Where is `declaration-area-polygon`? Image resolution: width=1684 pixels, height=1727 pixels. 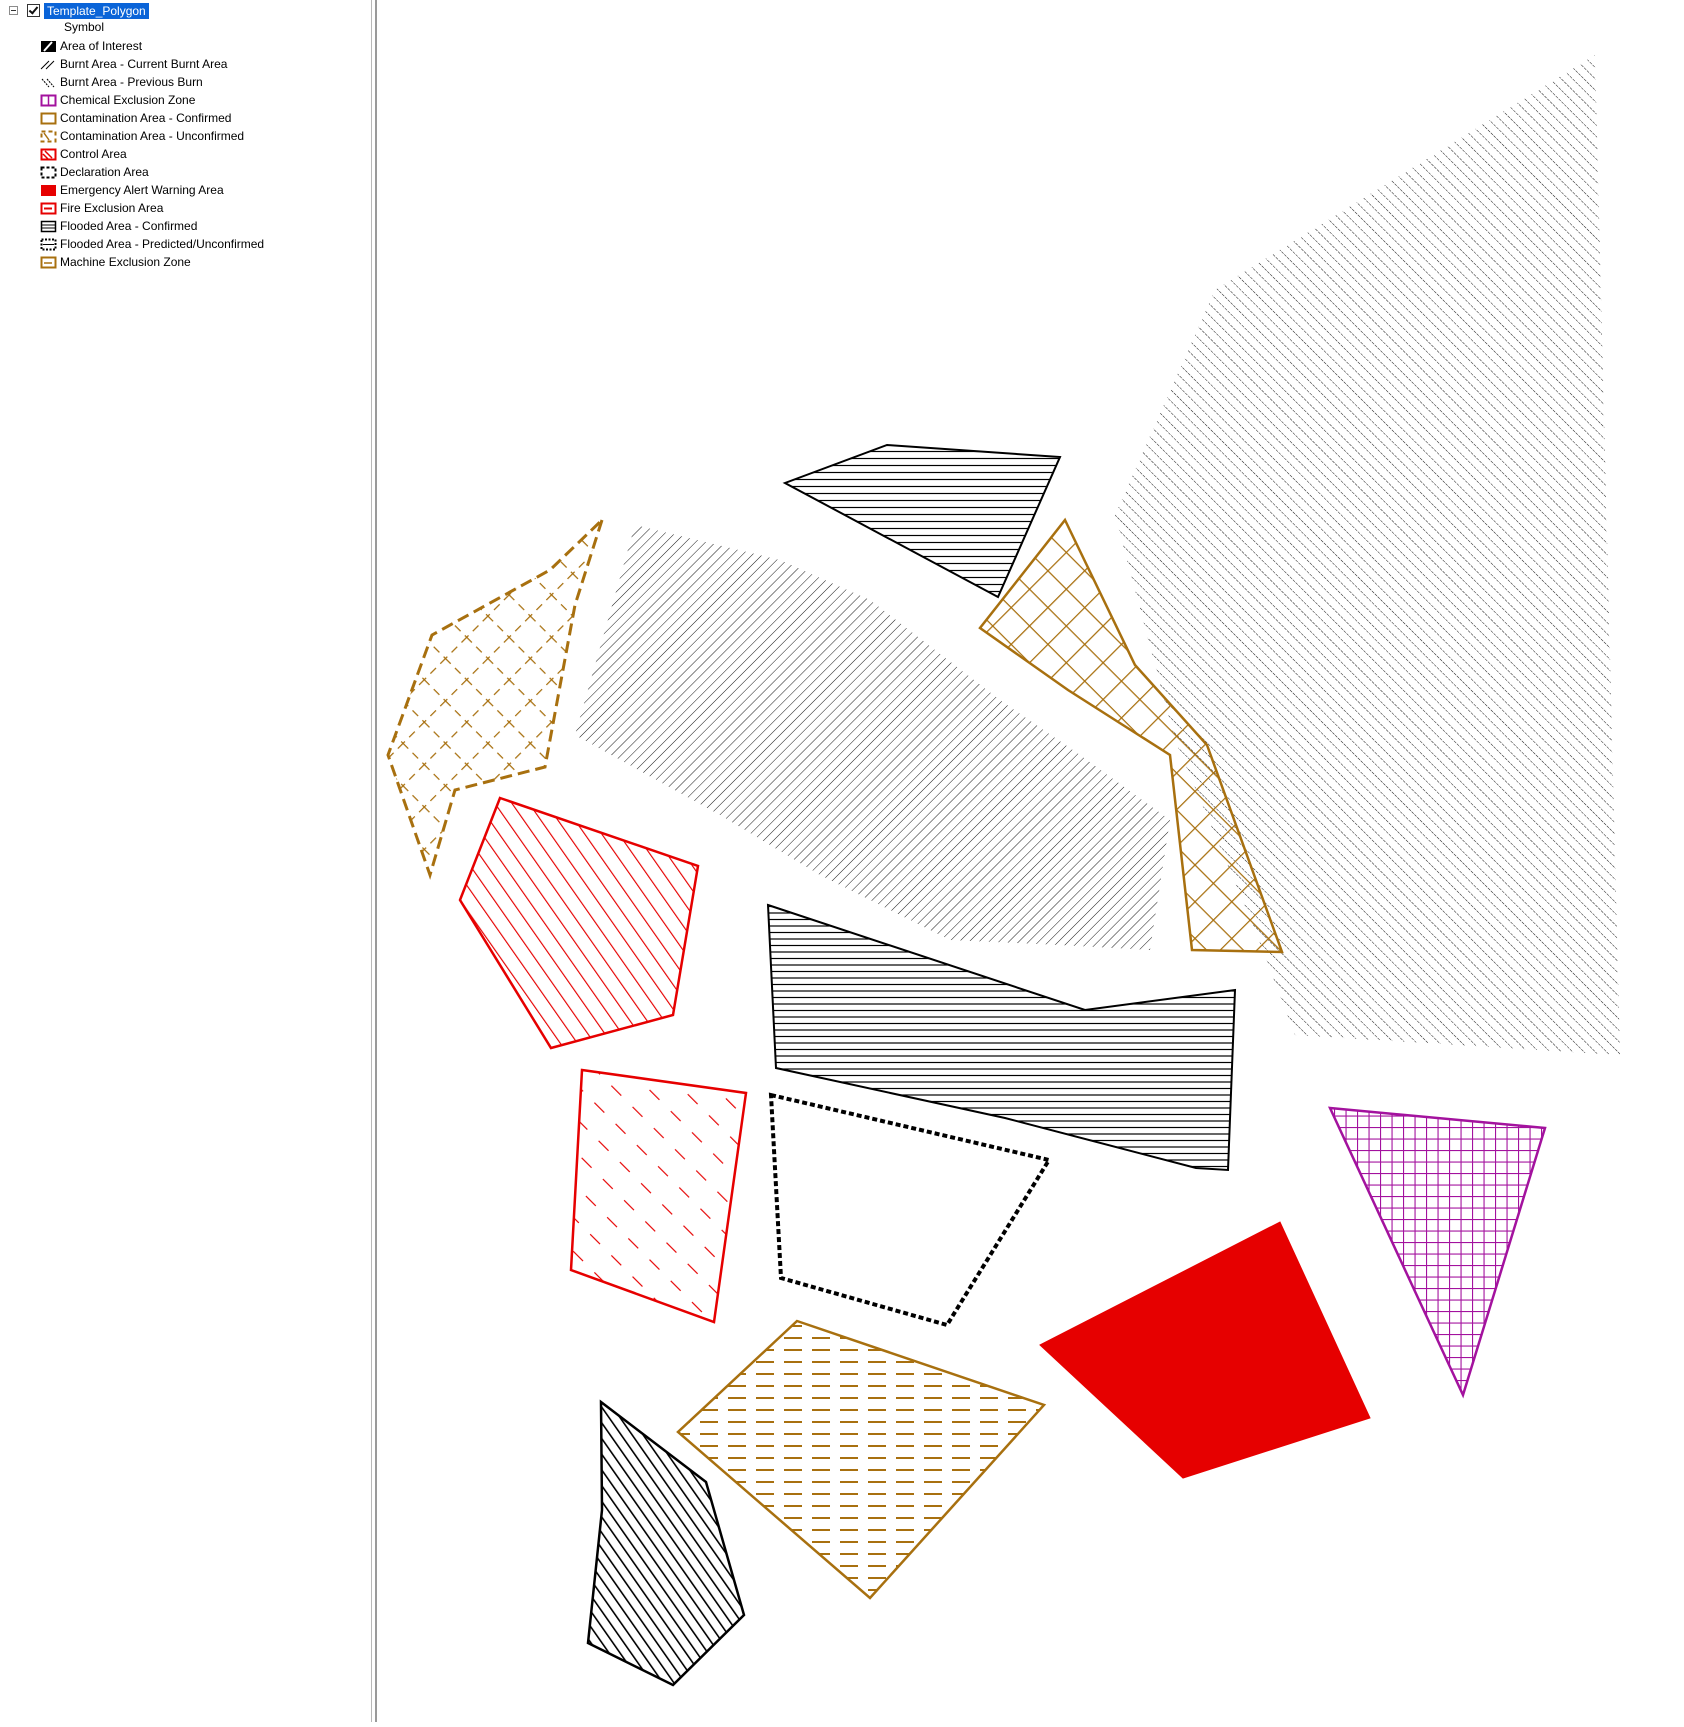 declaration-area-polygon is located at coordinates (910, 1210).